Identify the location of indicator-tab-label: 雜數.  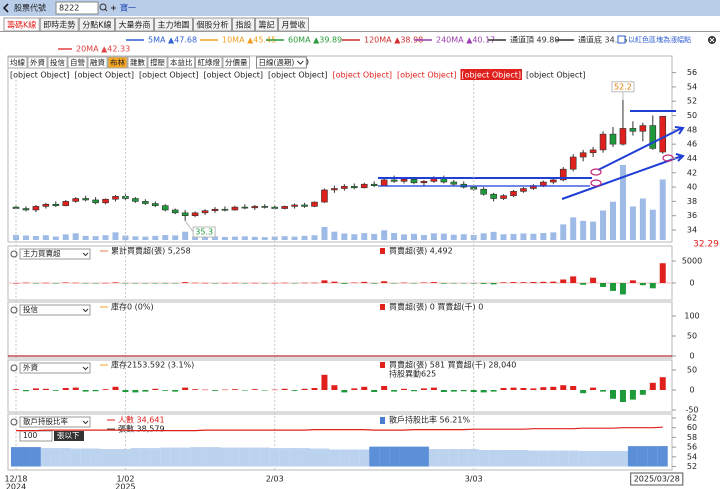
(137, 62).